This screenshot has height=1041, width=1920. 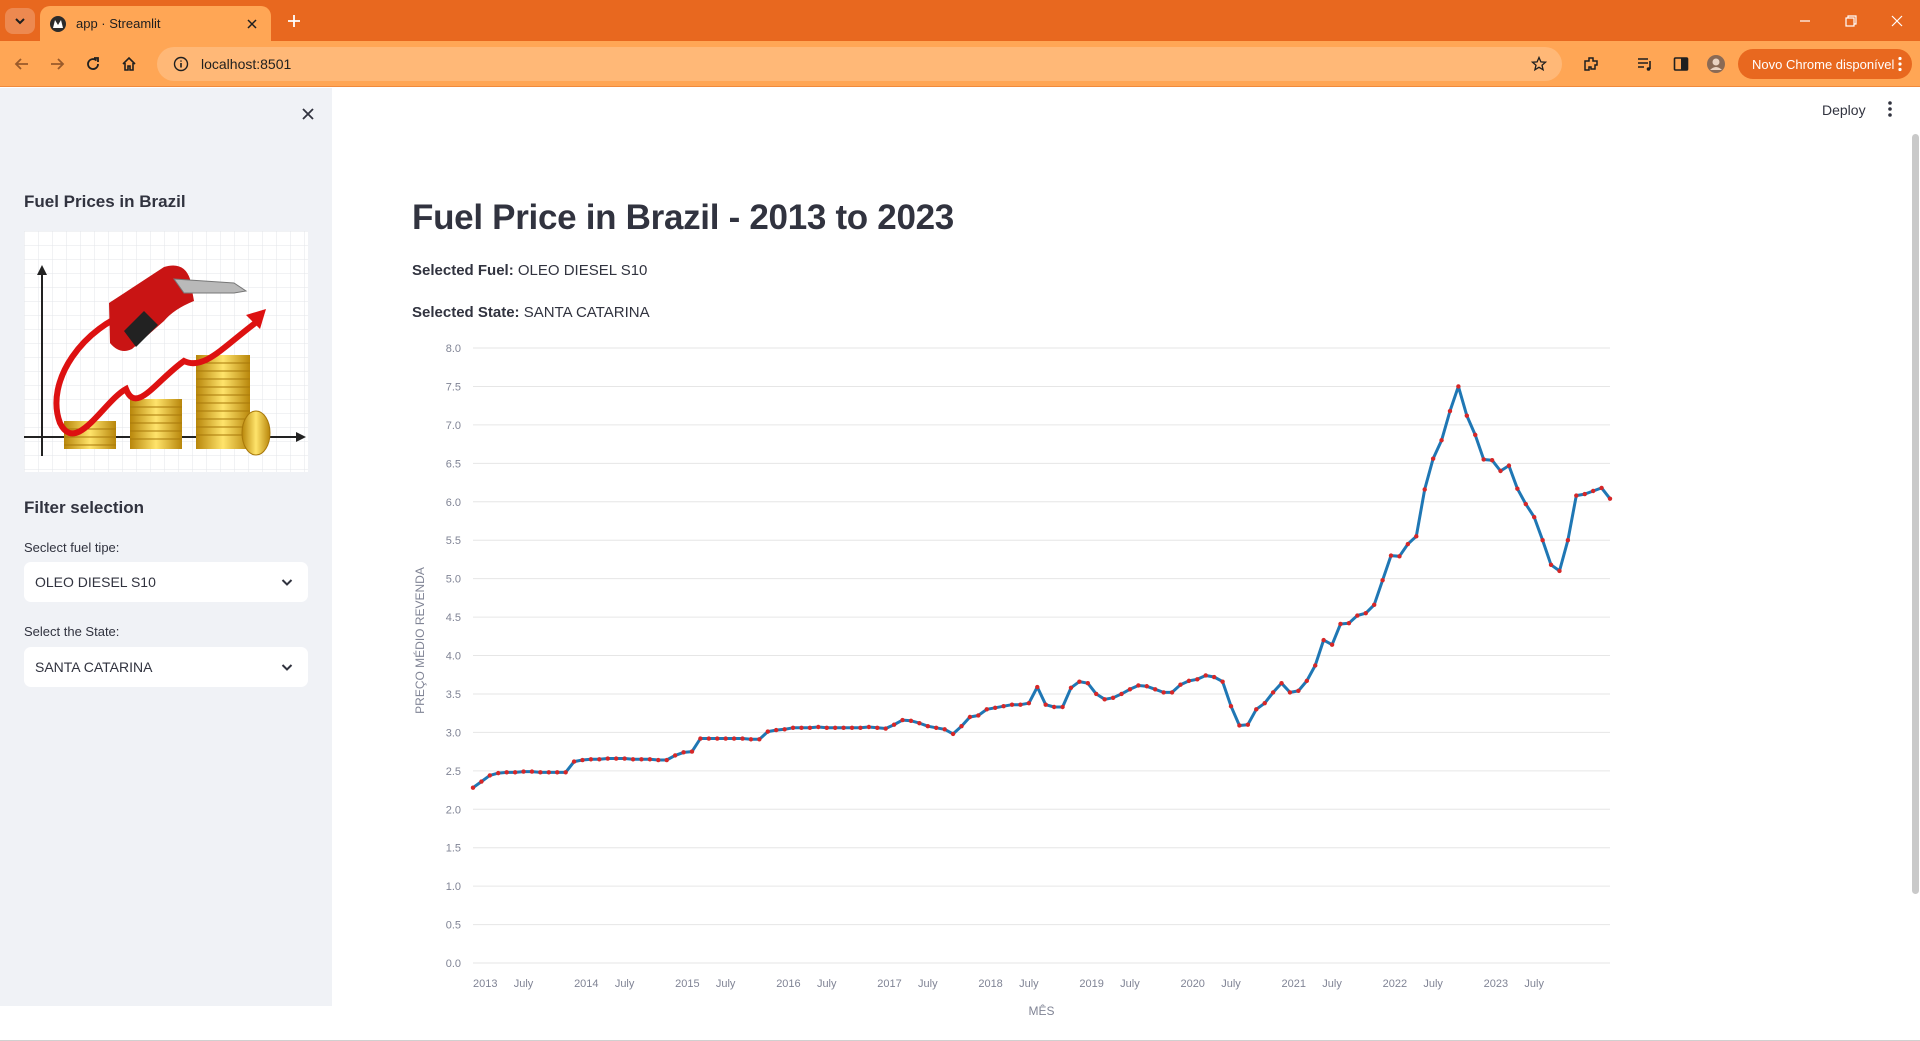 I want to click on deploy-button: Deploy, so click(x=1844, y=110).